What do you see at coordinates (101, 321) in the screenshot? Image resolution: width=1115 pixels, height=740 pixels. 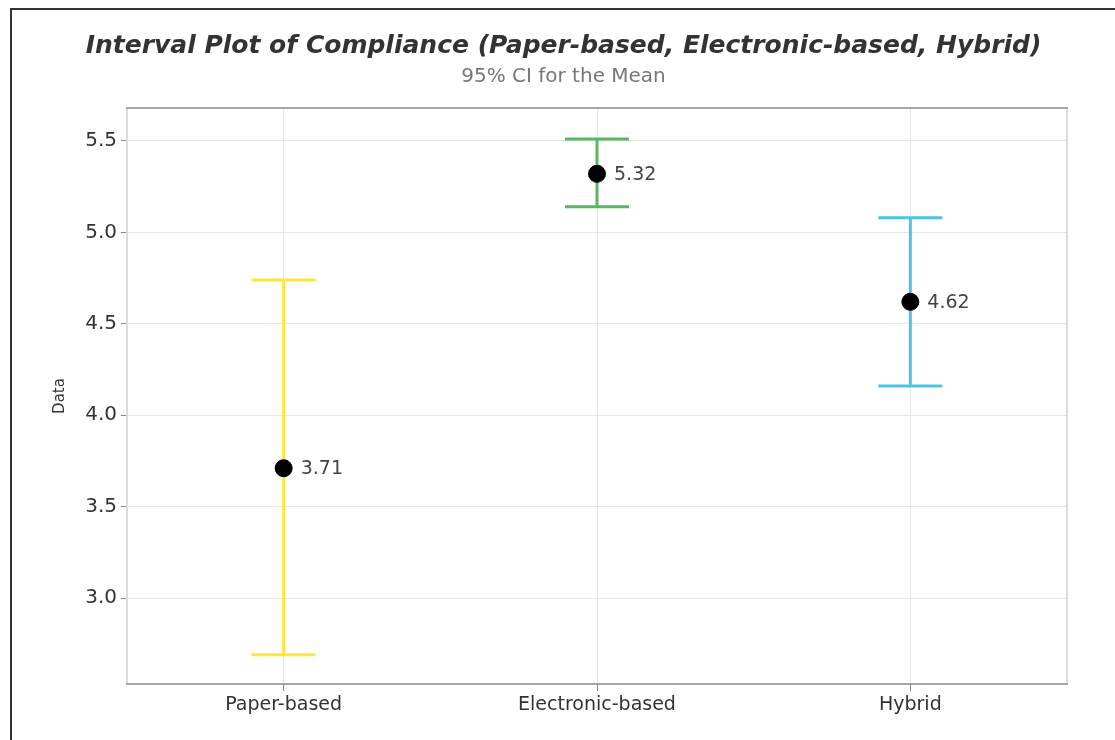 I see `y-tick-label: 4.5` at bounding box center [101, 321].